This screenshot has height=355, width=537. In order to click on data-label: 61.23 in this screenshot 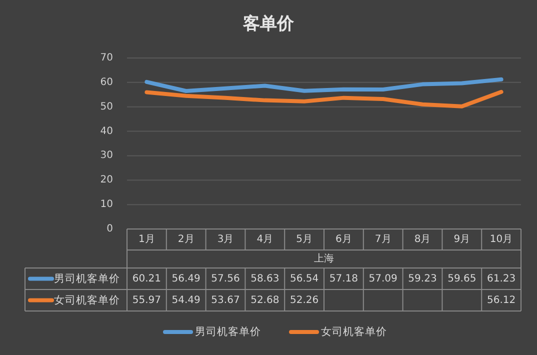, I will do `click(501, 278)`.